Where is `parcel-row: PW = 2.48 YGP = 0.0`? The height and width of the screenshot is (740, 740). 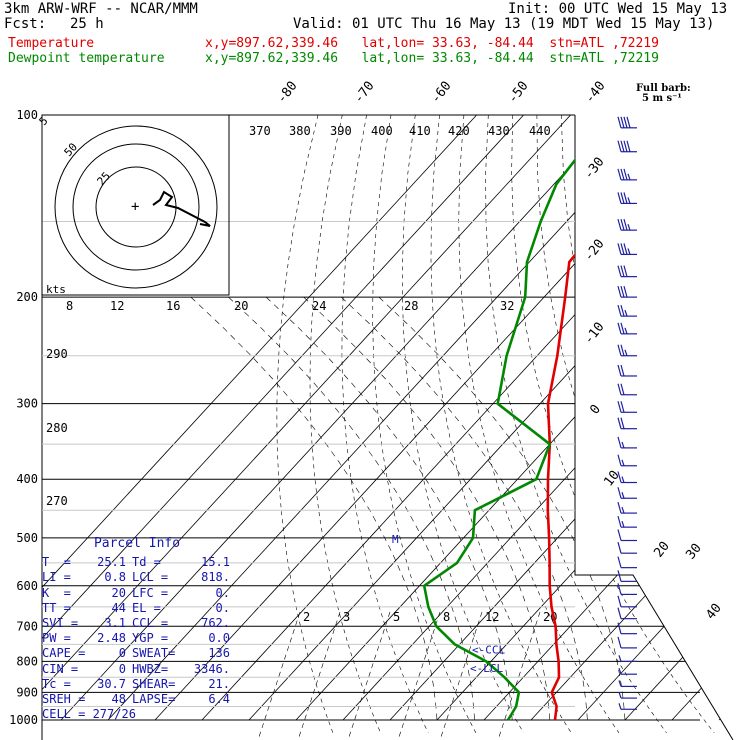
parcel-row: PW = 2.48 YGP = 0.0 is located at coordinates (137, 638).